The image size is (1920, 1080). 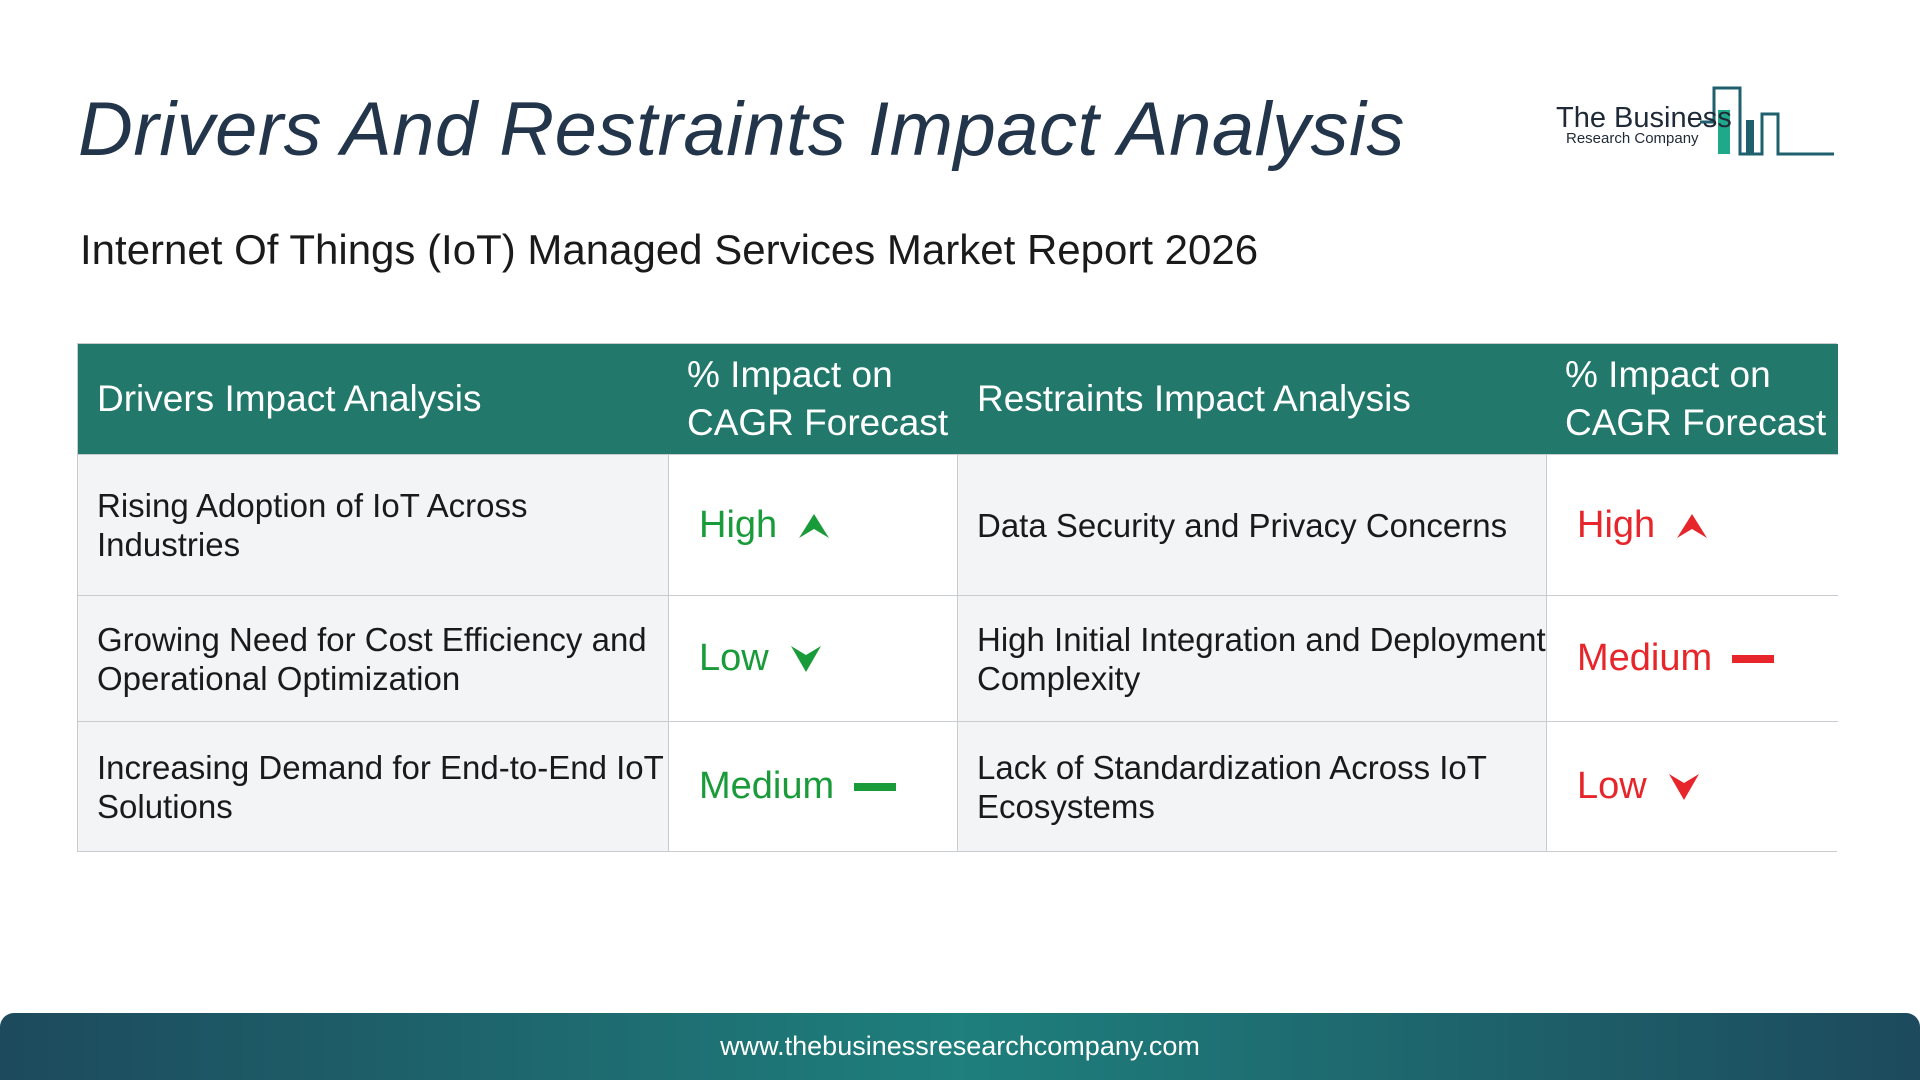 I want to click on driver-impact-cell: Low, so click(x=813, y=658).